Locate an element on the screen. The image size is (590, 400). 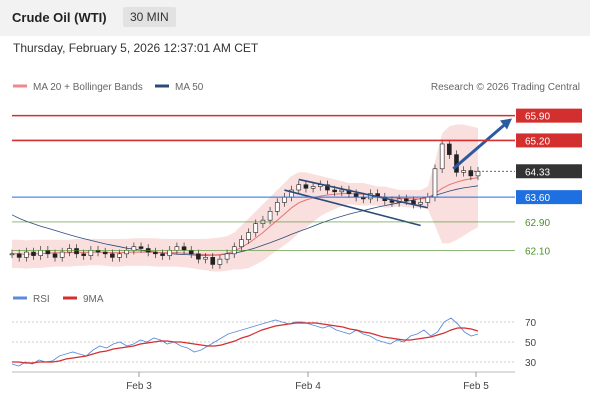
support-level-label: 62.90 is located at coordinates (537, 223).